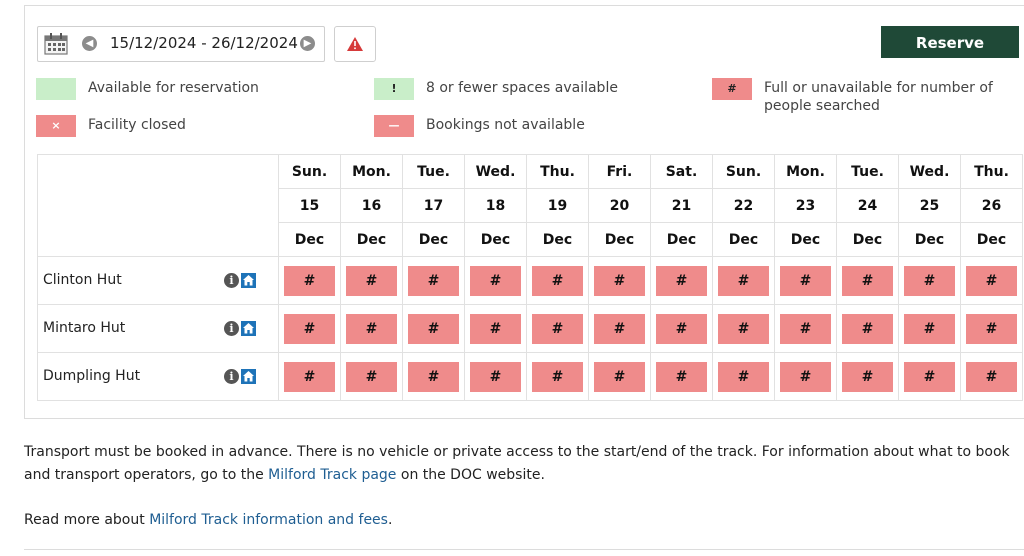  I want to click on hut-name: Clinton Hut, so click(82, 280).